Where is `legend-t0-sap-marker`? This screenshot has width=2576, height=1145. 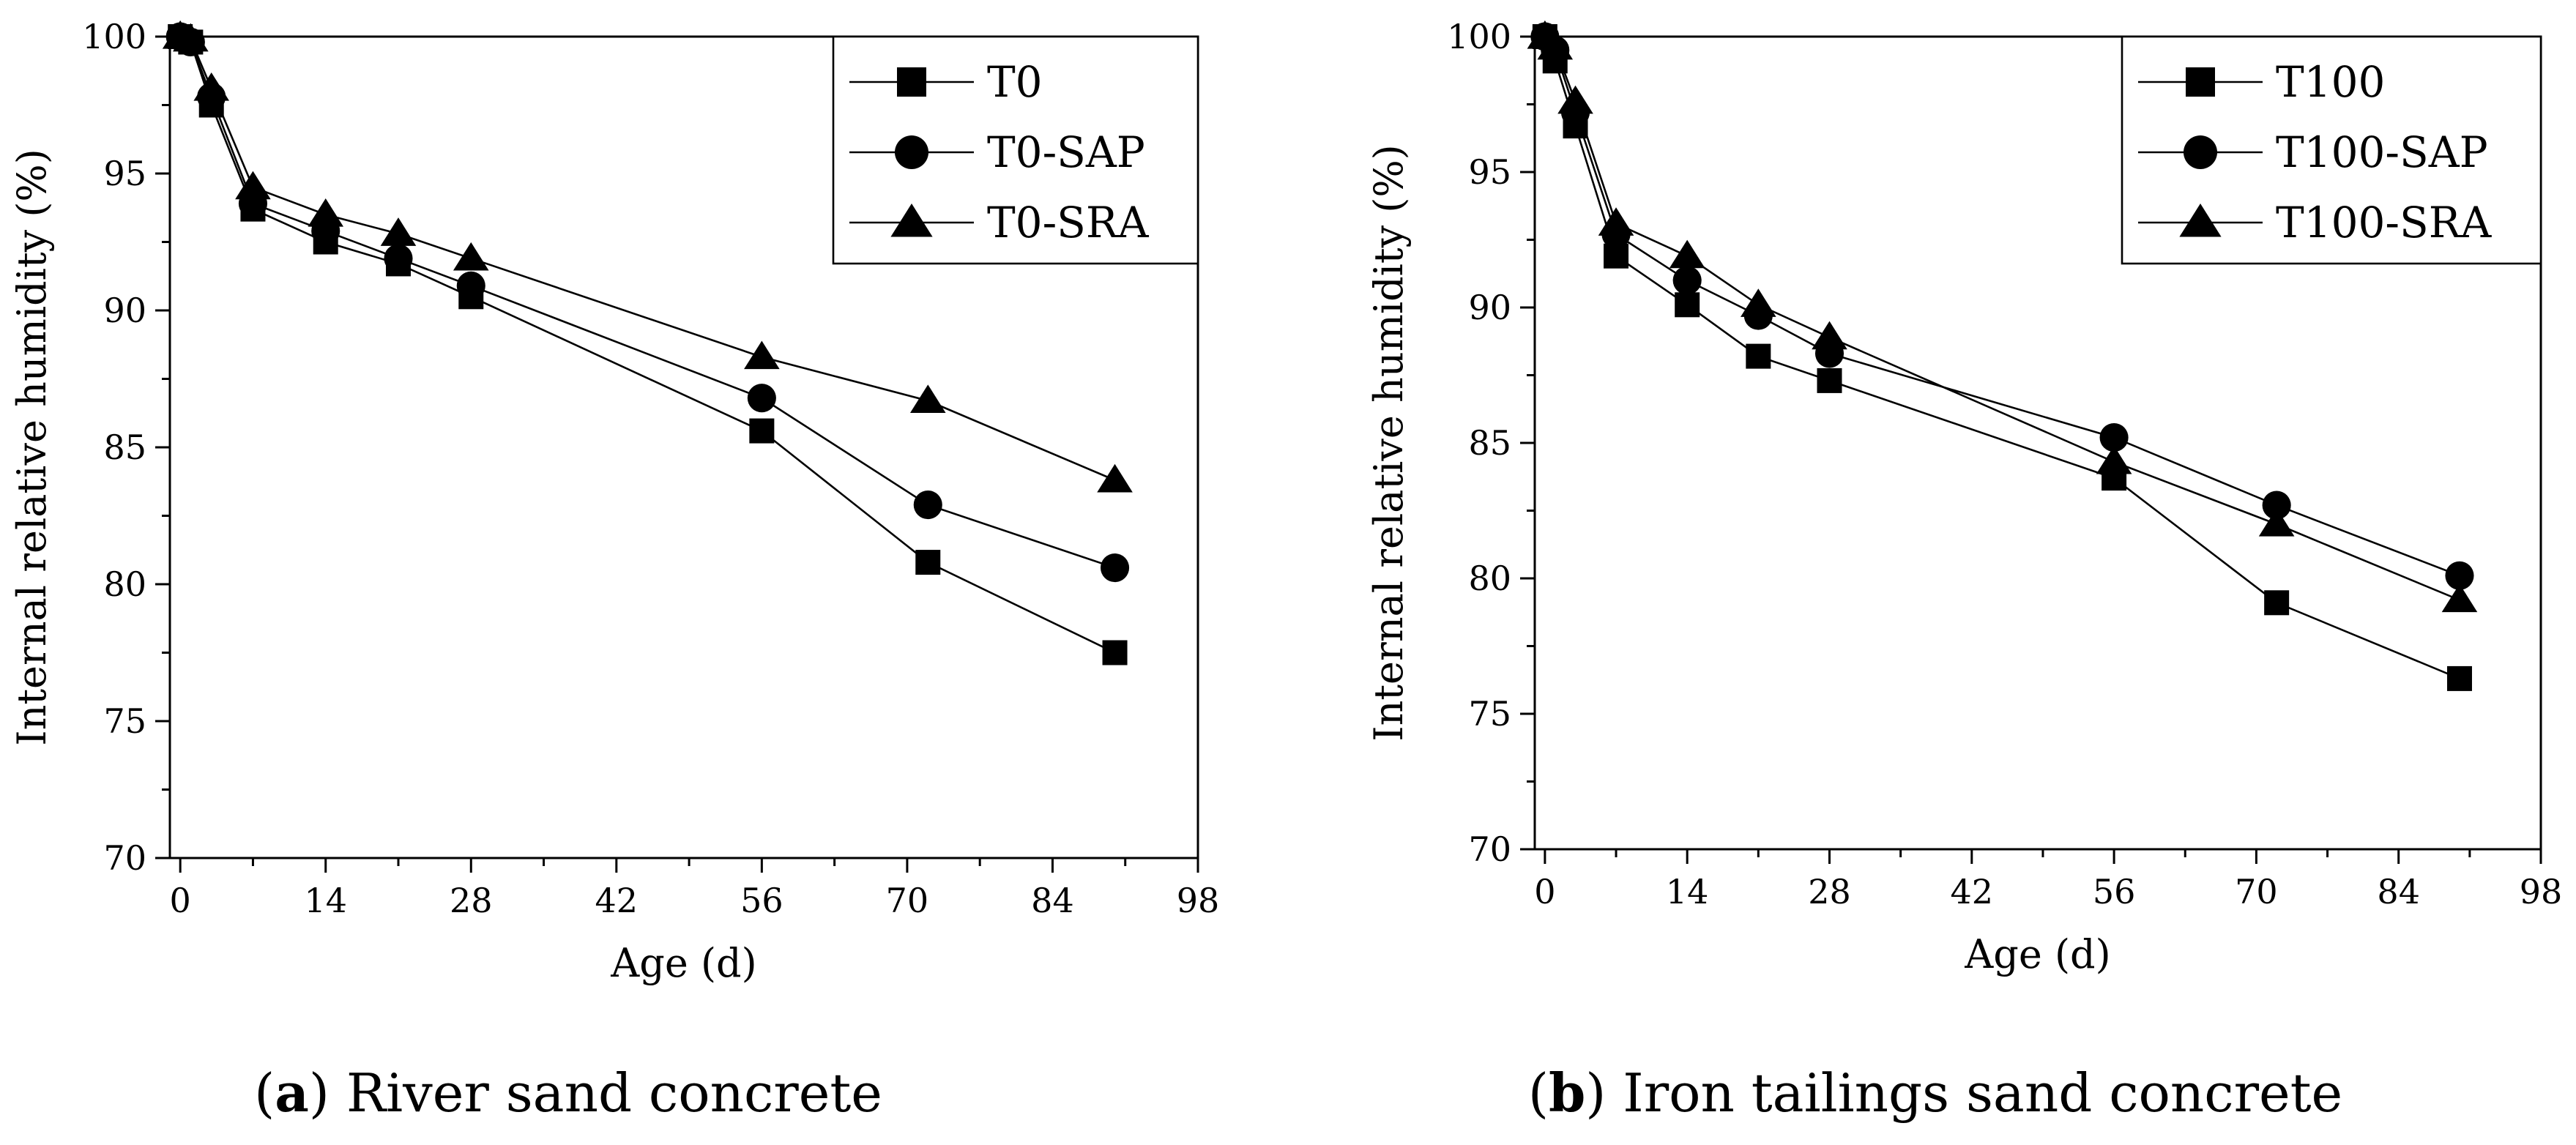 legend-t0-sap-marker is located at coordinates (911, 152).